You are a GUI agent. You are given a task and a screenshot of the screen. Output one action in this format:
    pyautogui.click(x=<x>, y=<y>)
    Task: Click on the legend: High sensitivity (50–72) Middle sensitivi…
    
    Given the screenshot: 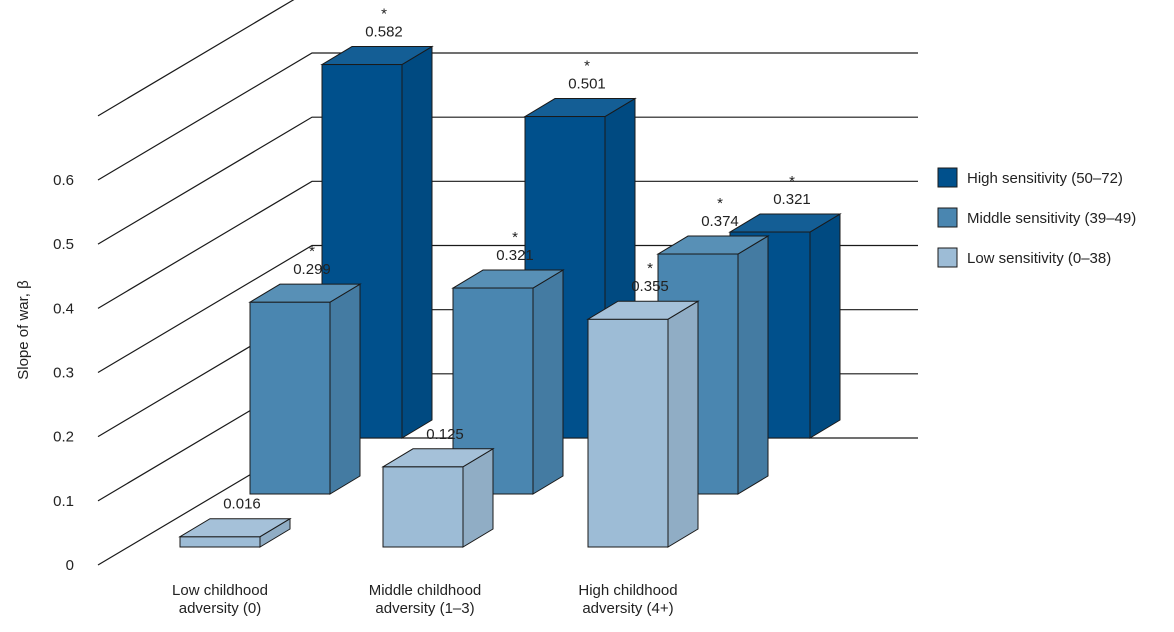 What is the action you would take?
    pyautogui.click(x=1036, y=217)
    